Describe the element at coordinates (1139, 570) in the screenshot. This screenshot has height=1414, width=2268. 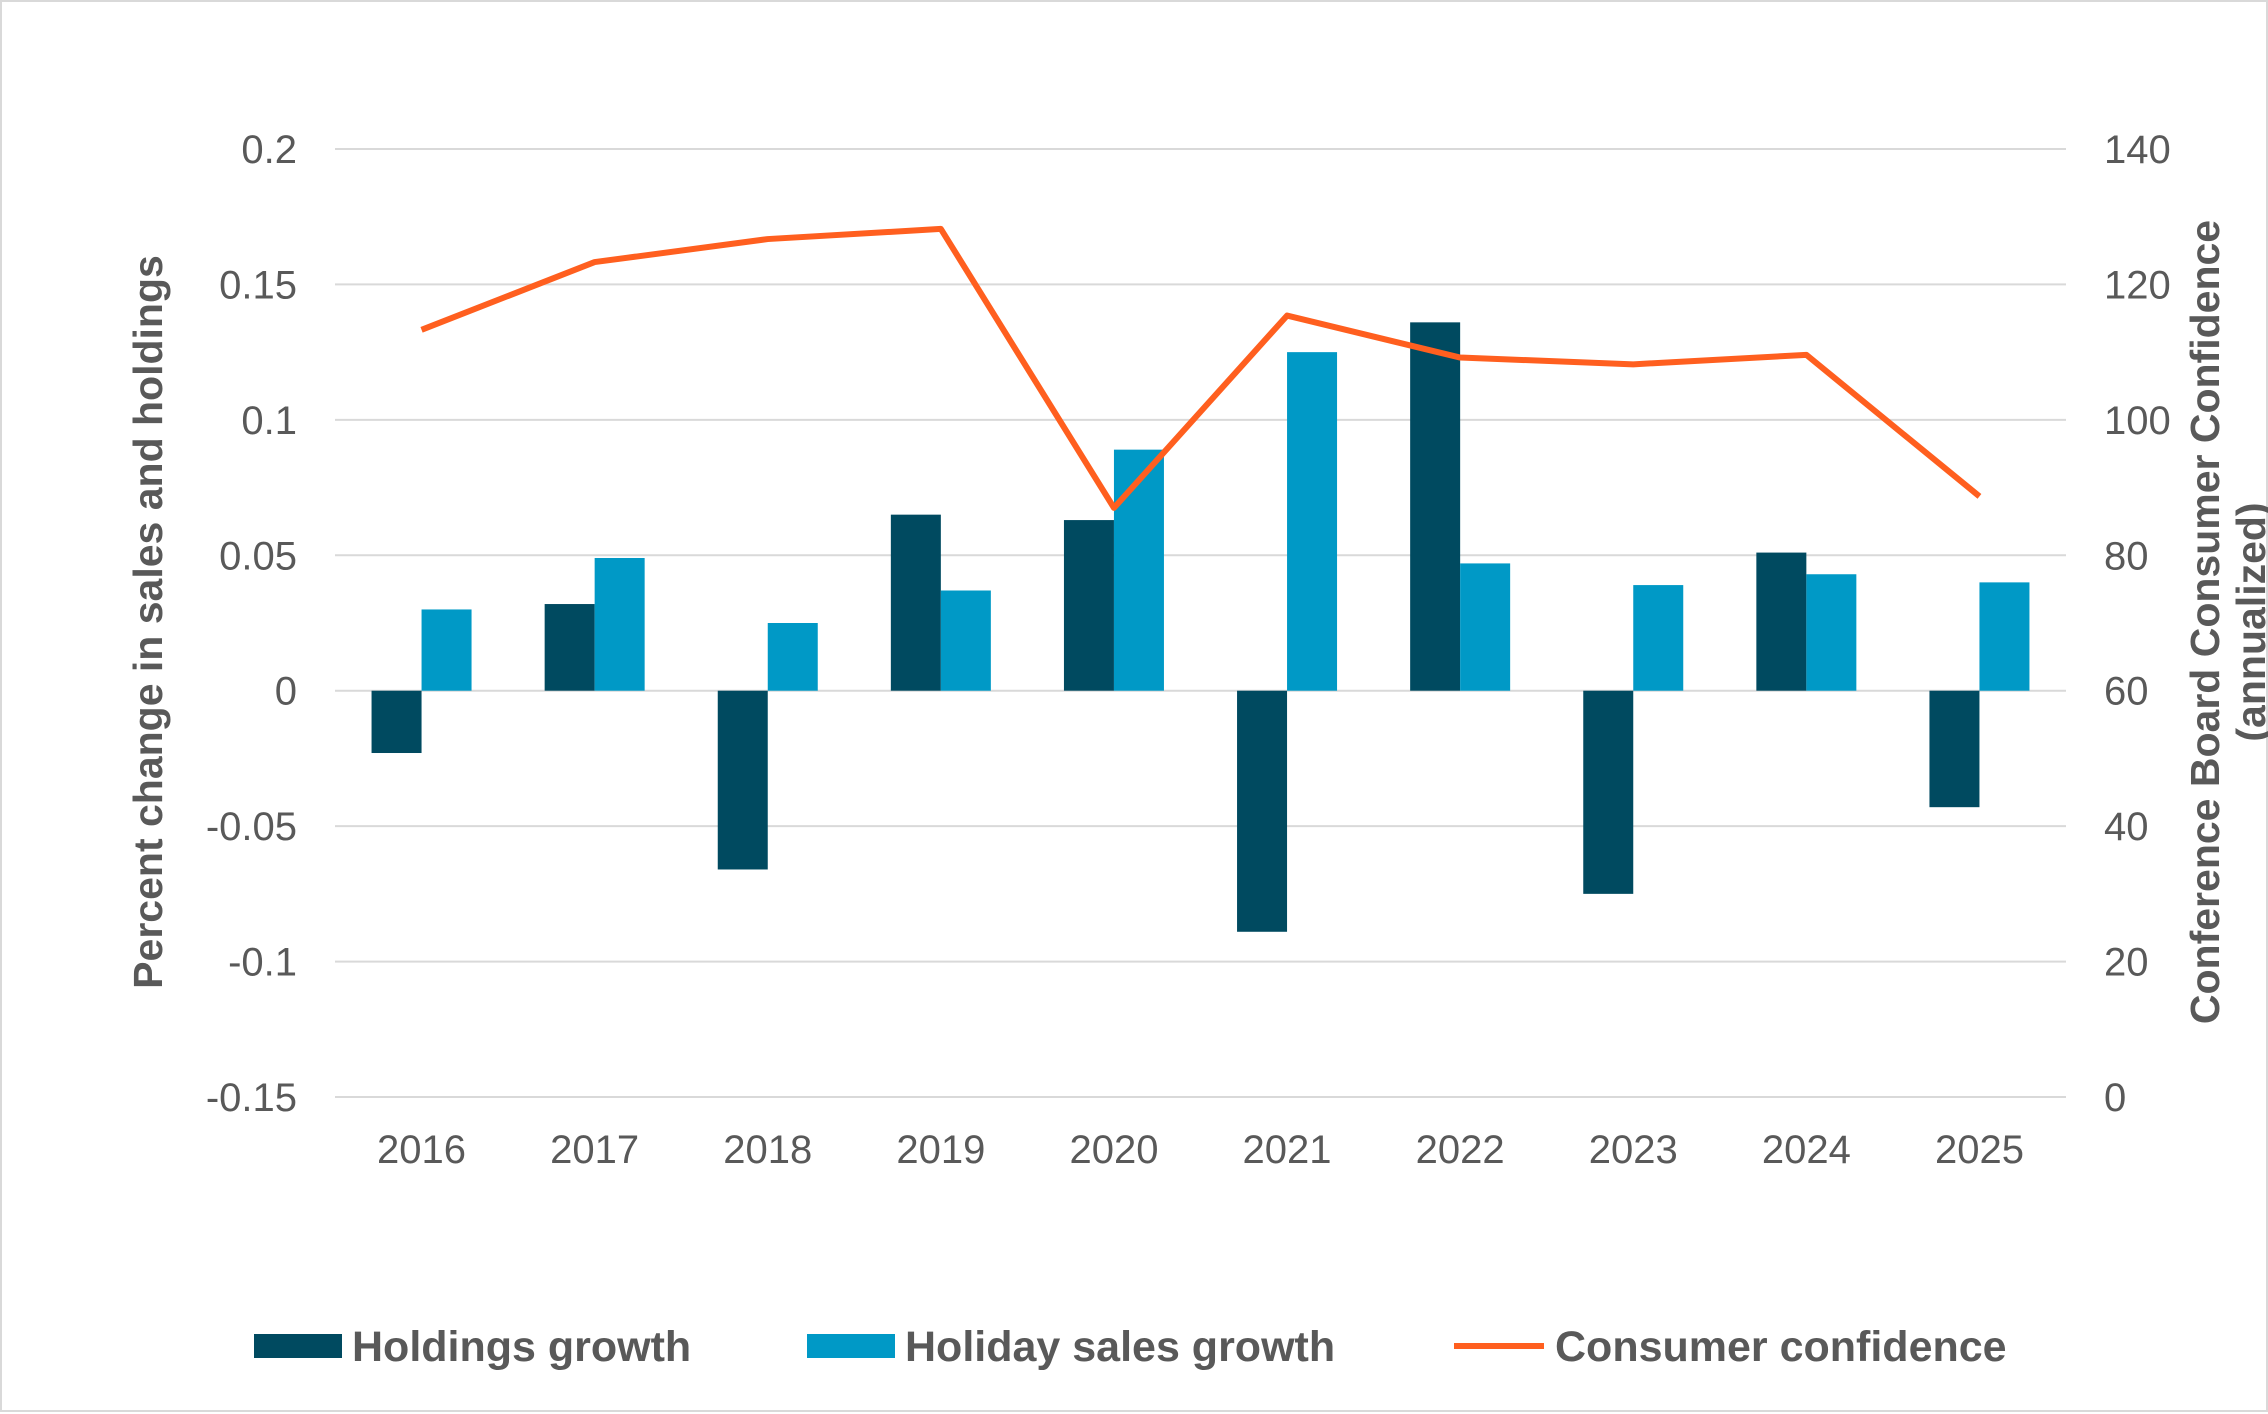
I see `sales-bar-2020` at that location.